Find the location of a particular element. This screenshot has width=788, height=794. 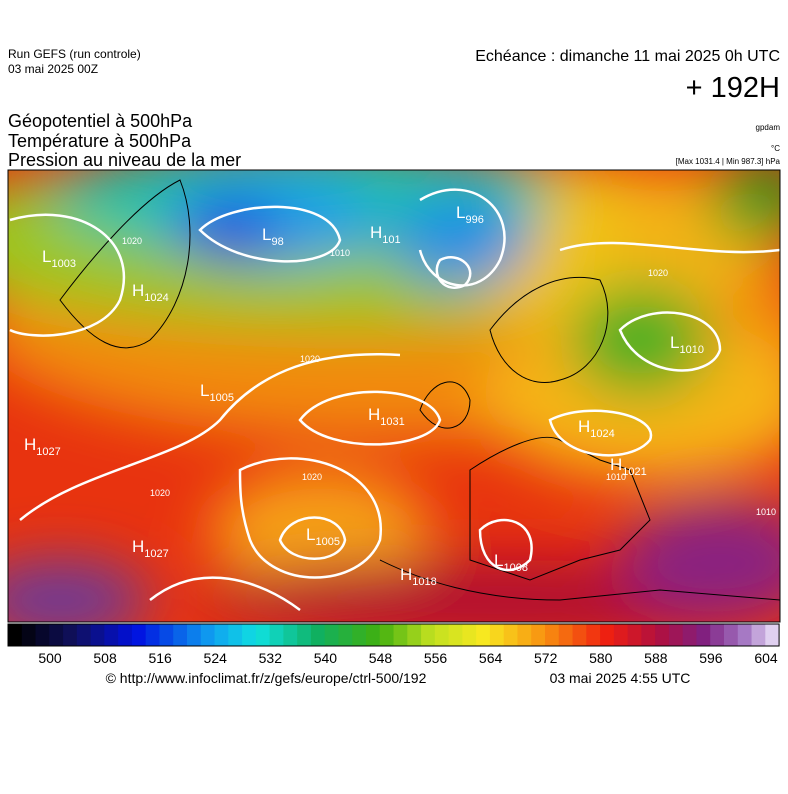

colorbar-label: 516 is located at coordinates (160, 658).